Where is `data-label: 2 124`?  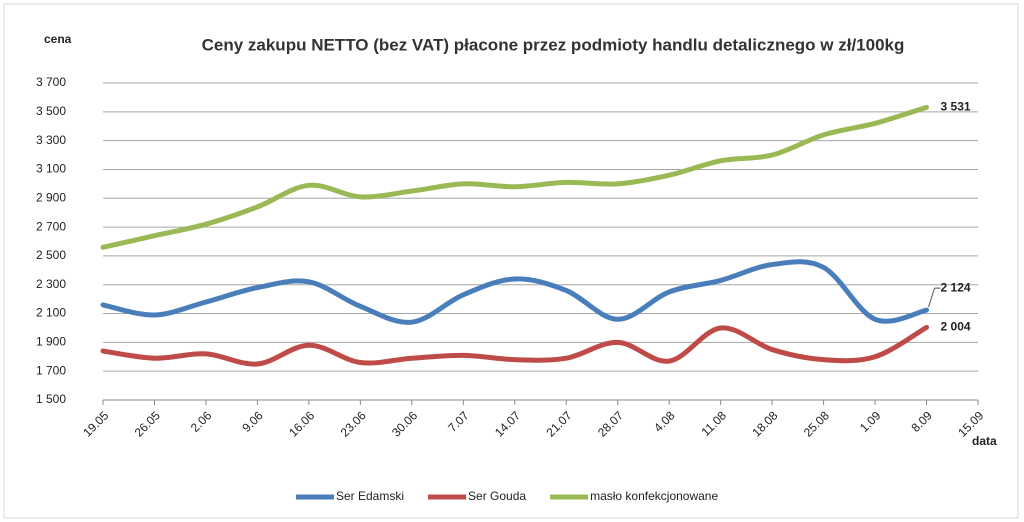 data-label: 2 124 is located at coordinates (956, 287).